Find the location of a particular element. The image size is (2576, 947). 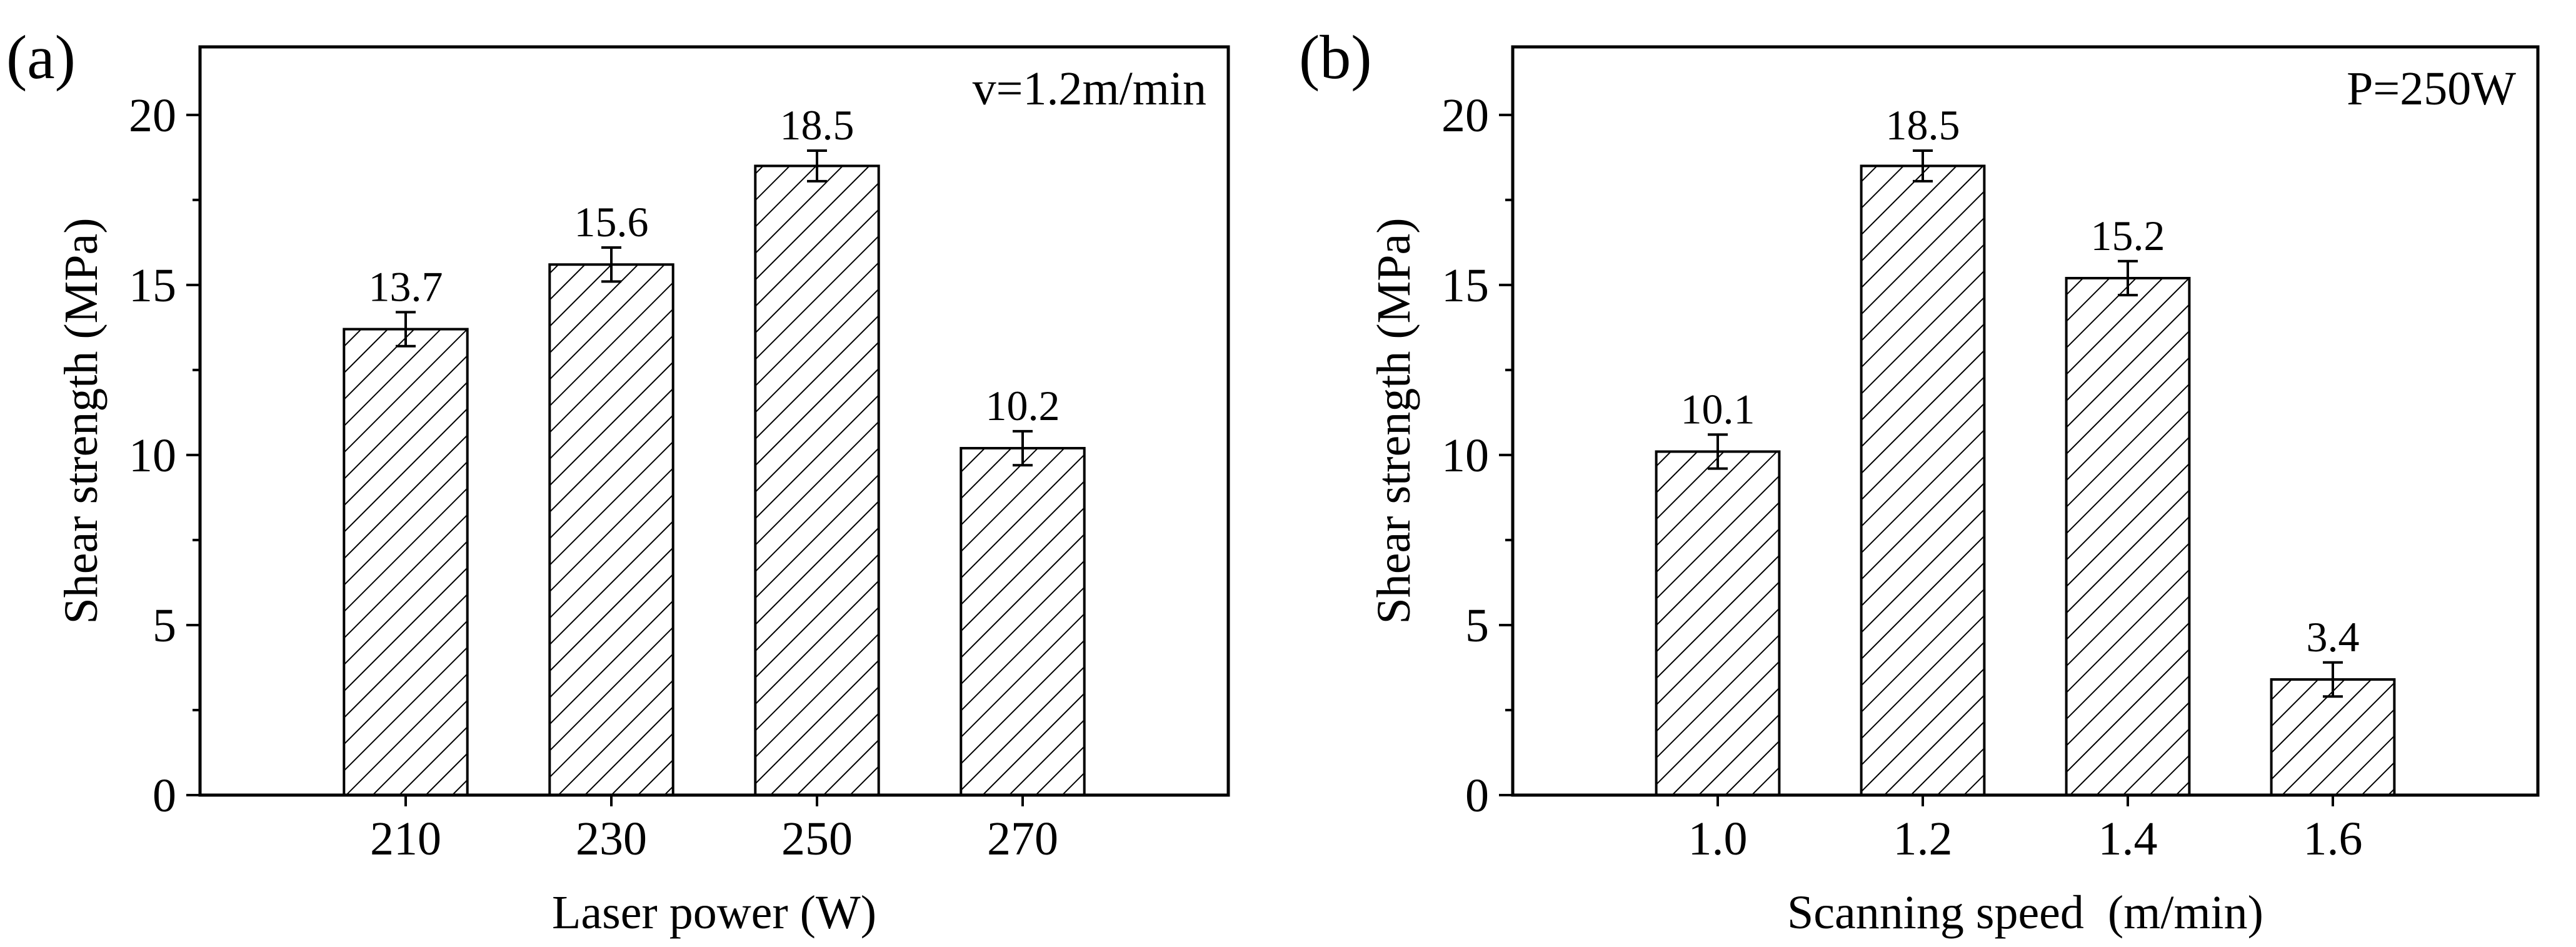

bar-value-label: 15.2 is located at coordinates (2128, 236).